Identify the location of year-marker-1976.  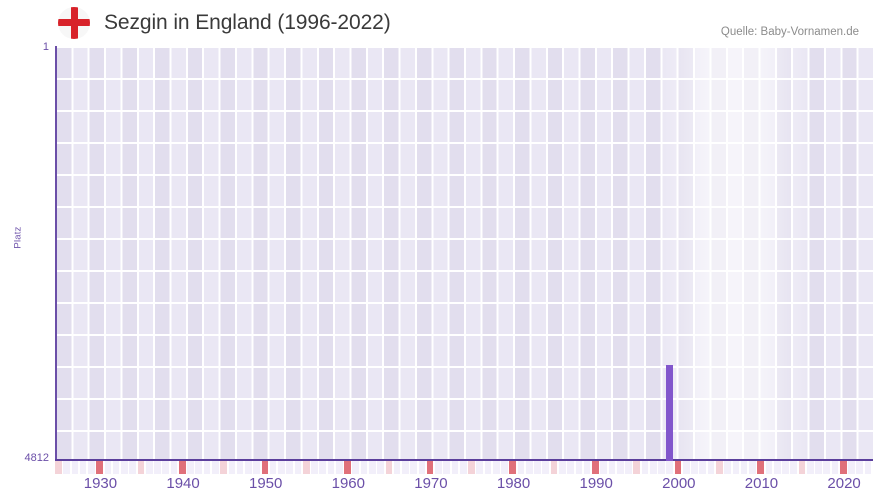
(480, 467).